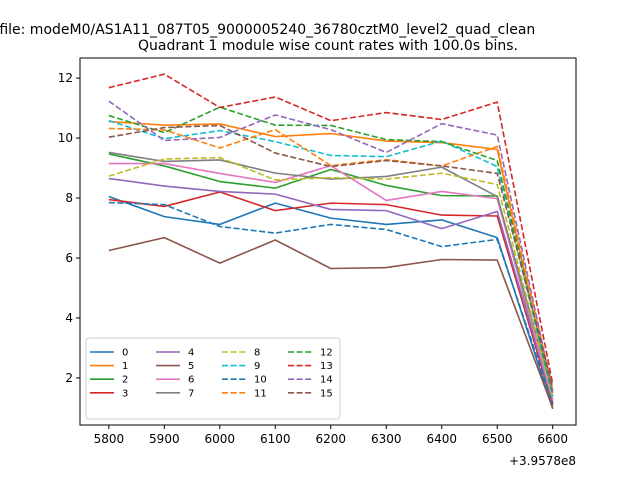  I want to click on legend-label-15: 15, so click(326, 393).